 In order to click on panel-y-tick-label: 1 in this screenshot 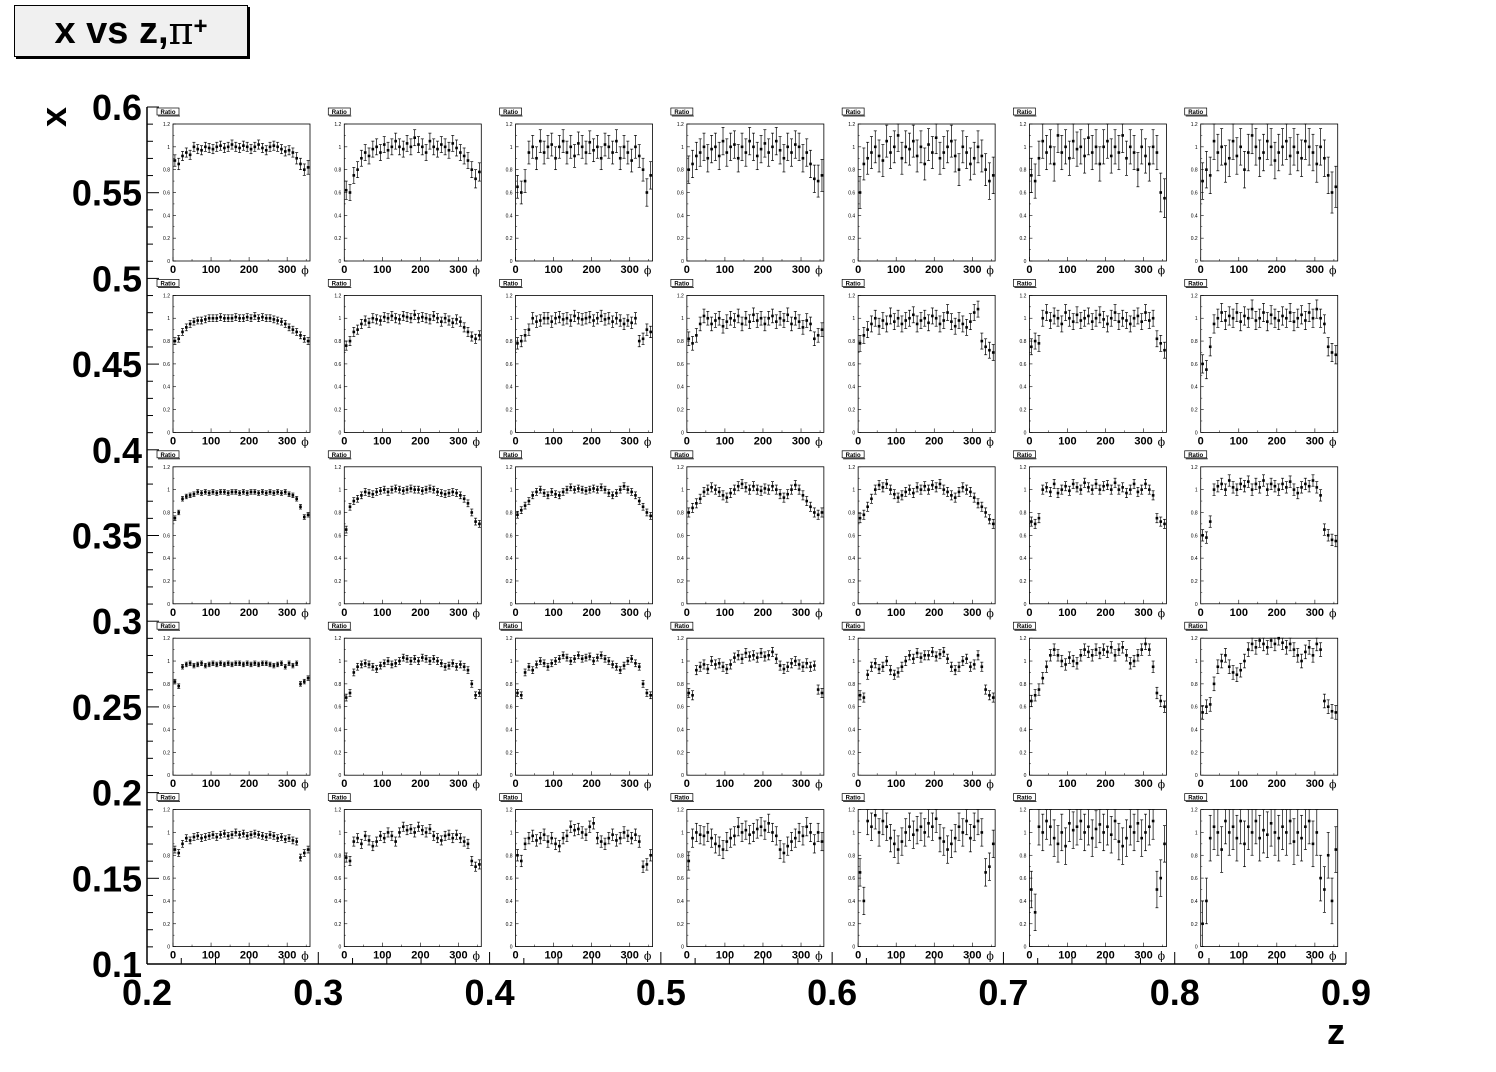, I will do `click(511, 319)`.